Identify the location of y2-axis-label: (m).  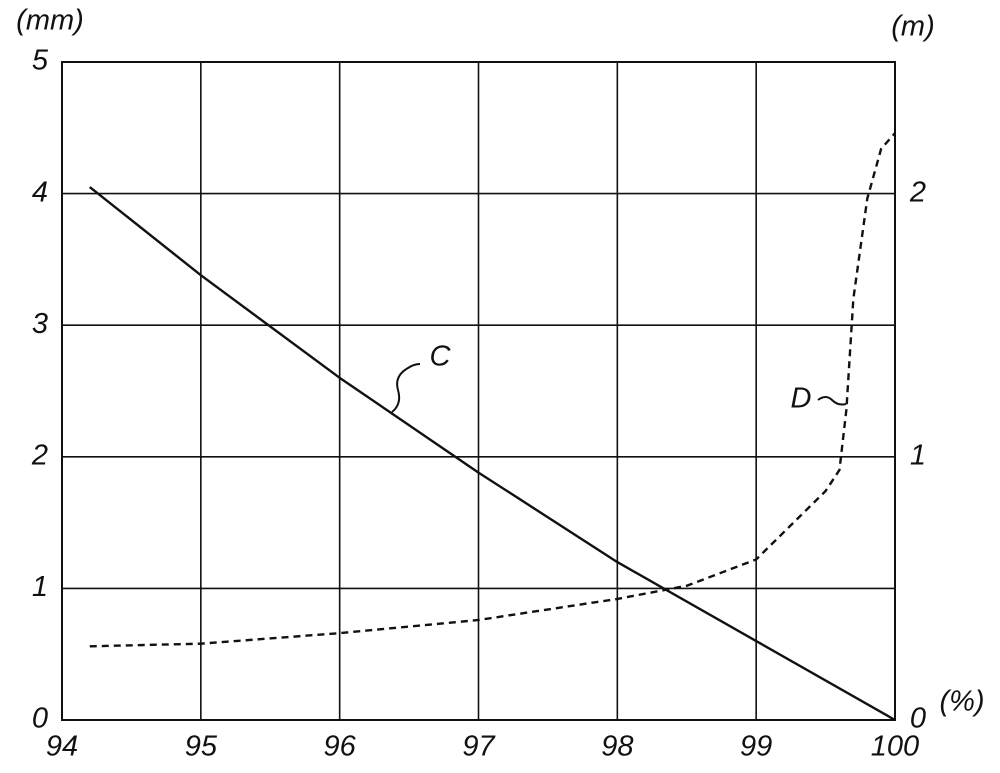
(912, 27).